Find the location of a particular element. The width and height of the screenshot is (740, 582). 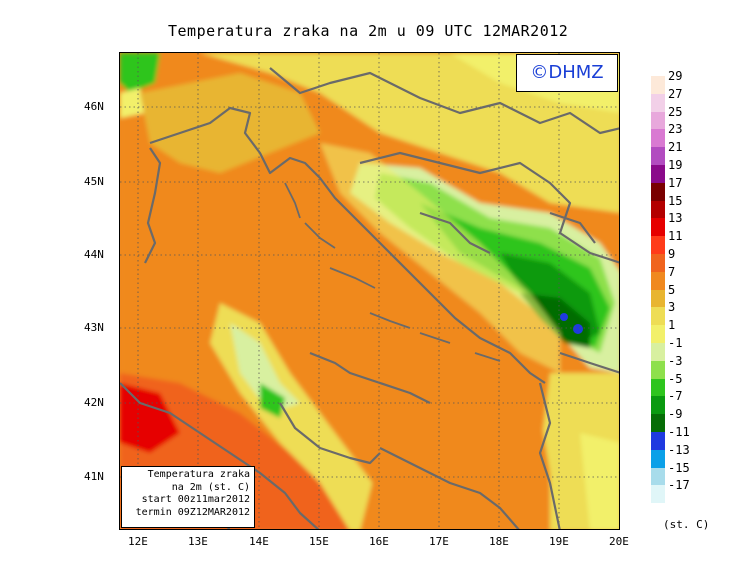

lon-label-20e: 20E is located at coordinates (619, 541).